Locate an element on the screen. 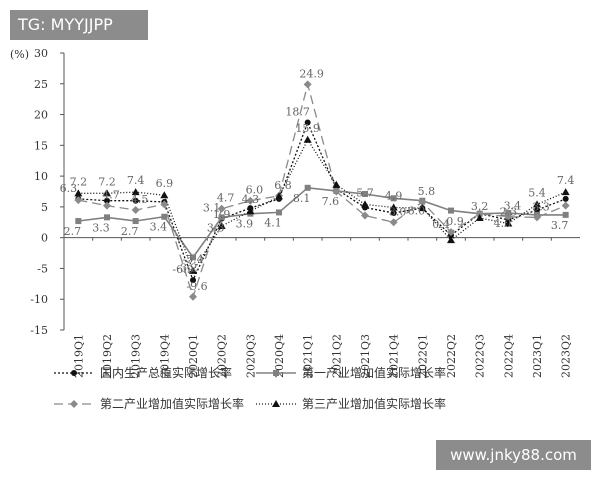  data-label: 7.6 is located at coordinates (331, 201).